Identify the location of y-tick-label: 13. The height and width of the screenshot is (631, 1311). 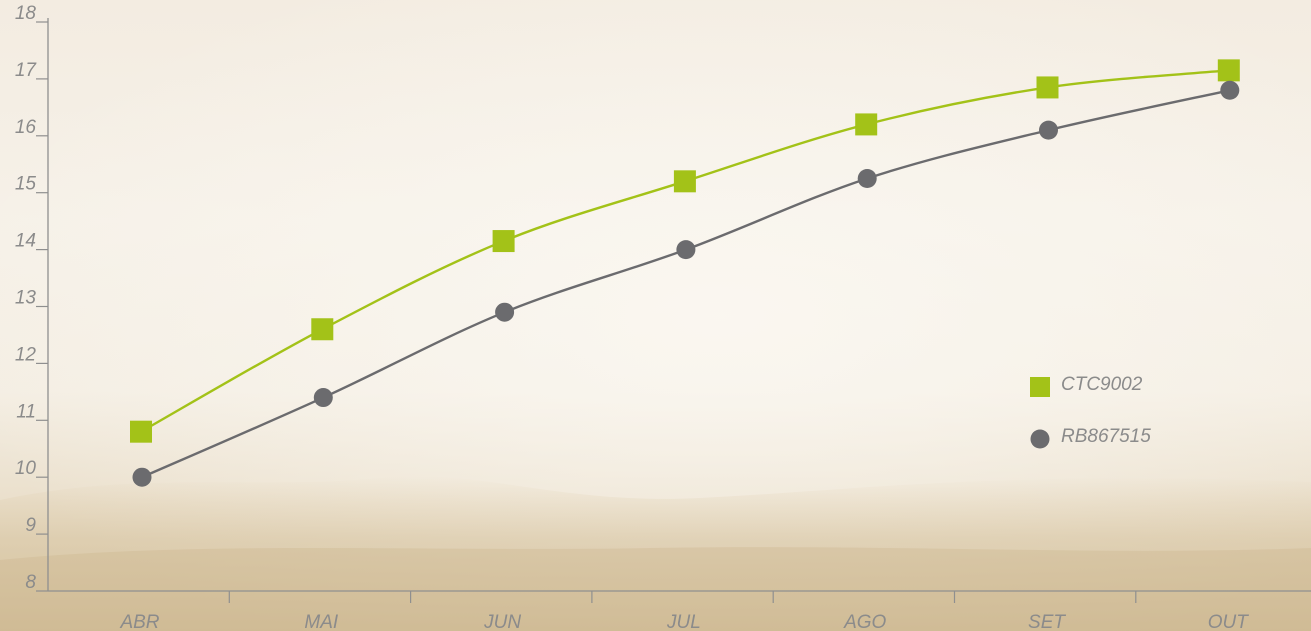
(26, 298).